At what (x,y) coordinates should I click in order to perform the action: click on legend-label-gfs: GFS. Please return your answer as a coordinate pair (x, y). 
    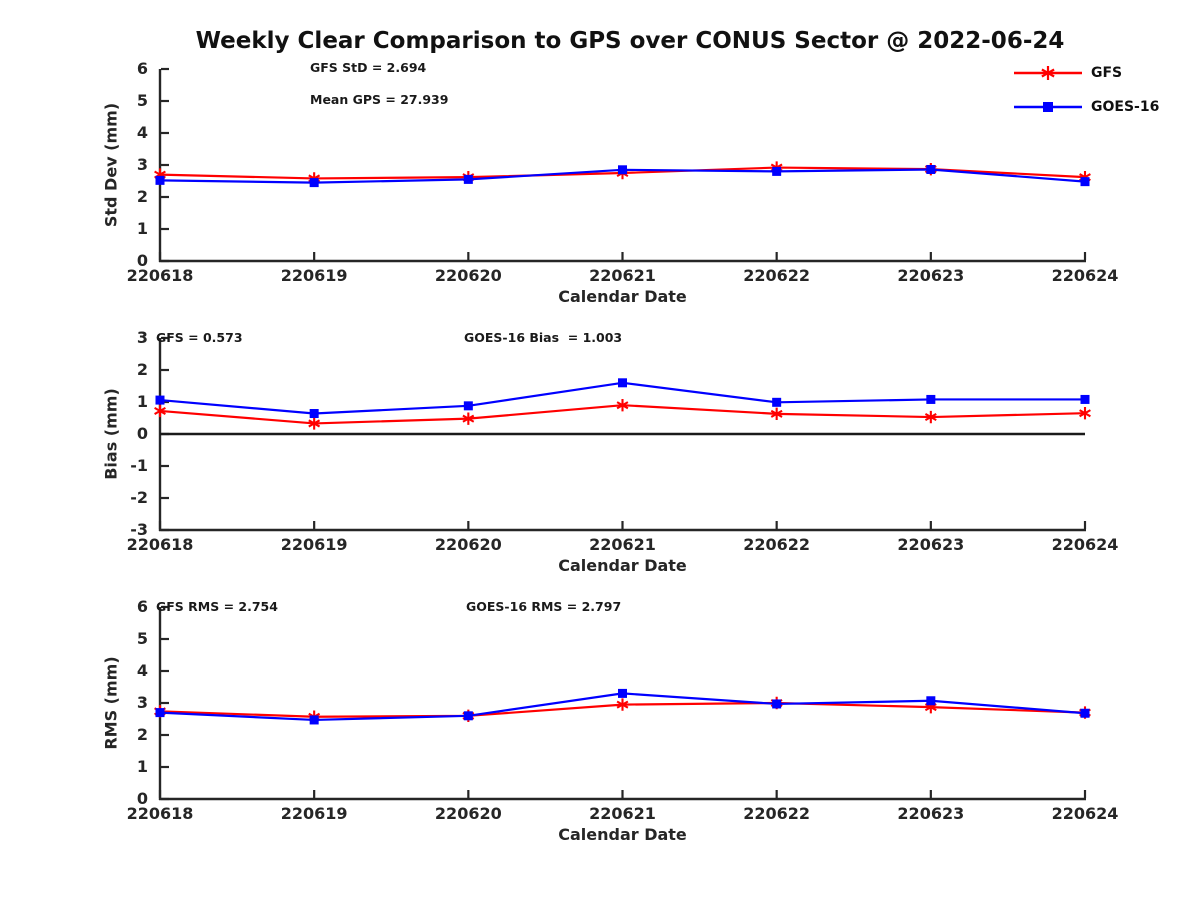
    Looking at the image, I should click on (1107, 73).